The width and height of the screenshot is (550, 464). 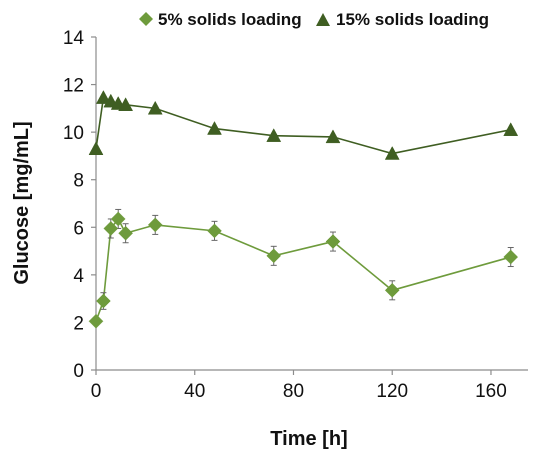 I want to click on x-tick-label: 40, so click(x=194, y=391).